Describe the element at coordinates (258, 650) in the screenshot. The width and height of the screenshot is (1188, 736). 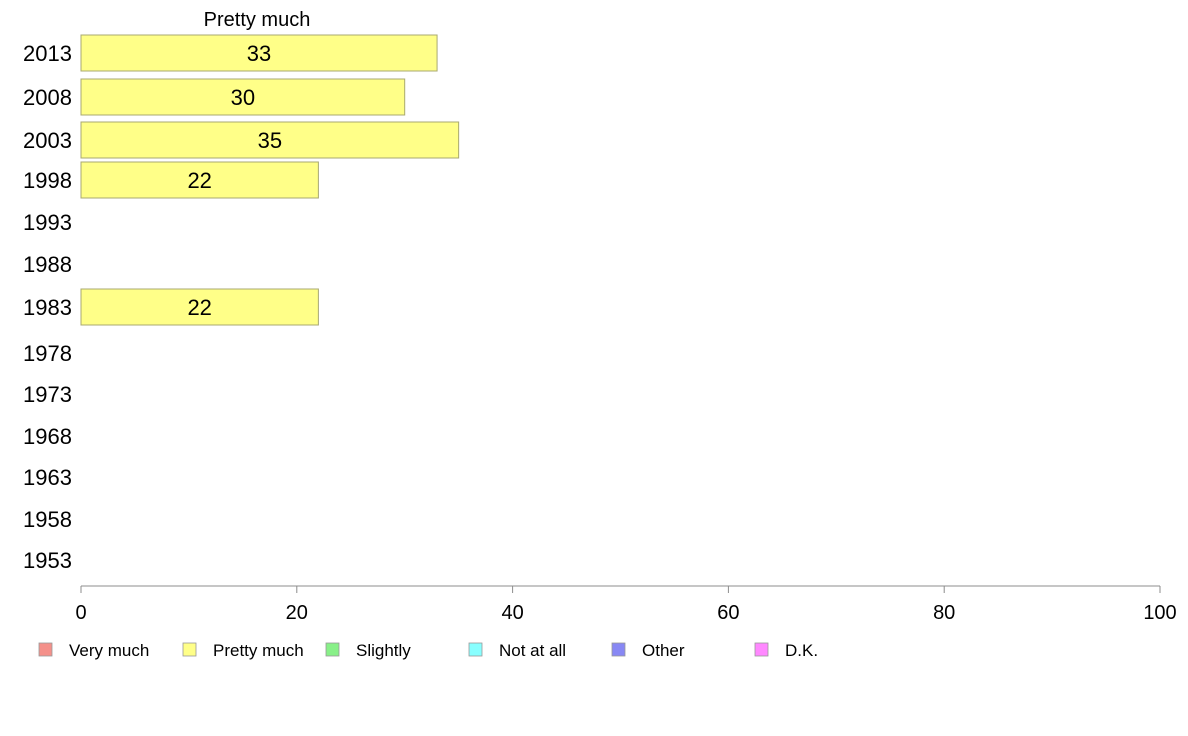
I see `legend-label: Pretty much` at that location.